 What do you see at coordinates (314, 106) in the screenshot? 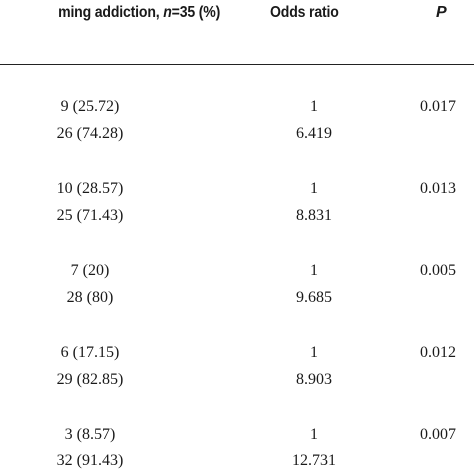
I see `row-1-odds: 1` at bounding box center [314, 106].